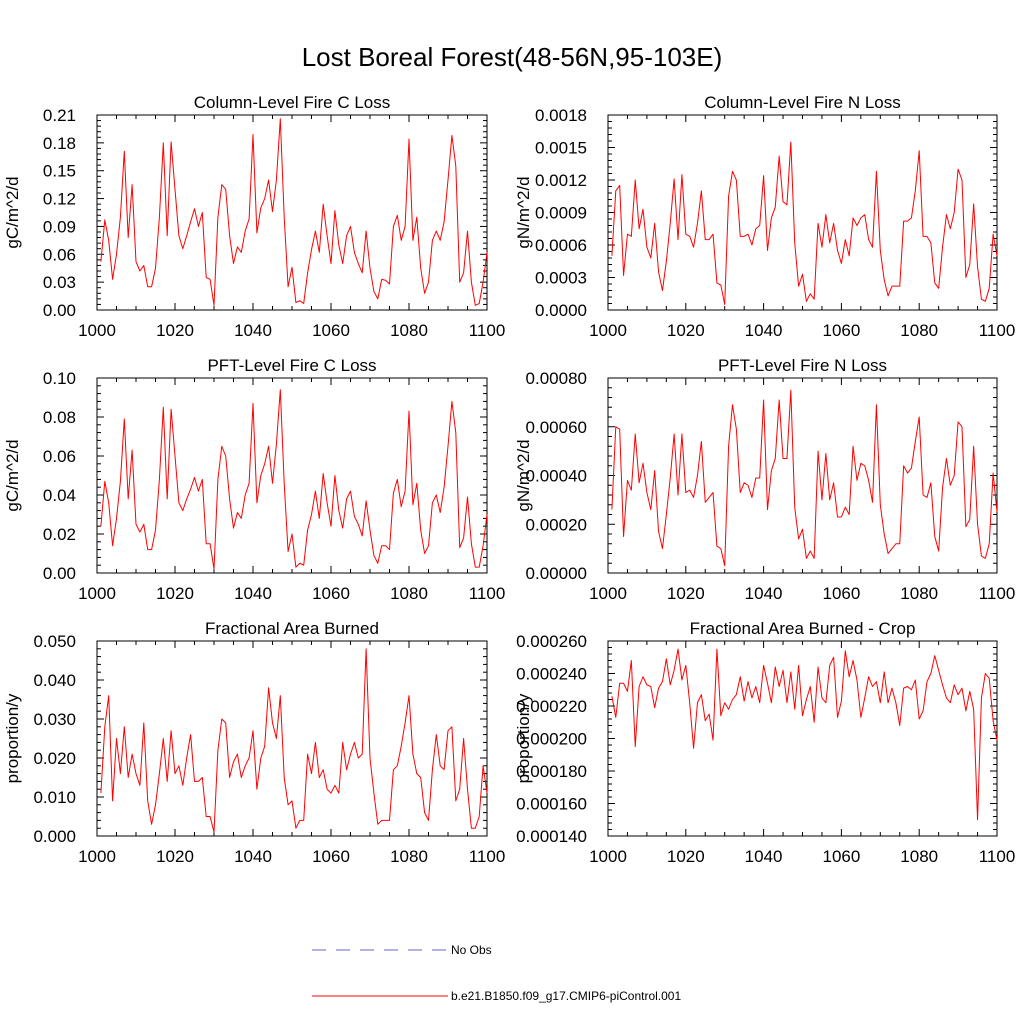  What do you see at coordinates (59, 115) in the screenshot?
I see `y-tick-label: 0.21` at bounding box center [59, 115].